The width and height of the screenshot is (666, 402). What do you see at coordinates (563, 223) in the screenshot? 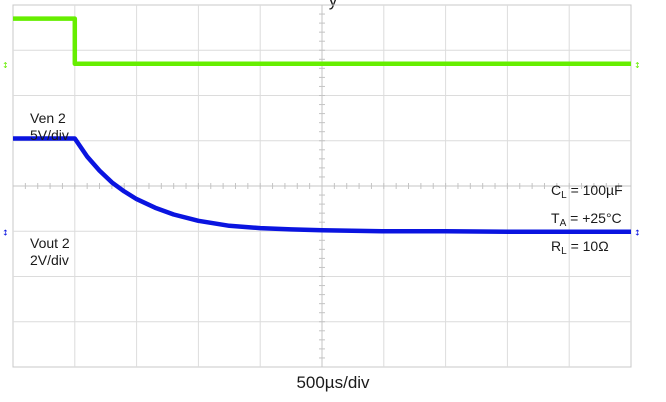
I see `ta-sub: A` at bounding box center [563, 223].